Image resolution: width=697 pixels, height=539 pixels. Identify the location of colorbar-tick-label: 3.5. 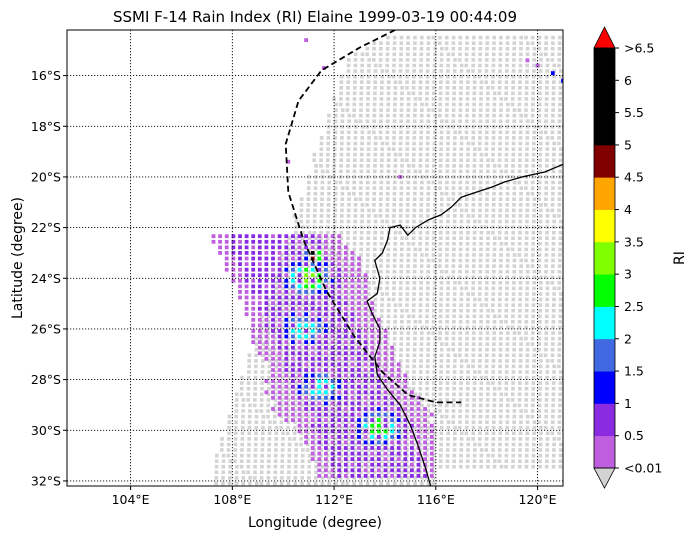
(634, 241).